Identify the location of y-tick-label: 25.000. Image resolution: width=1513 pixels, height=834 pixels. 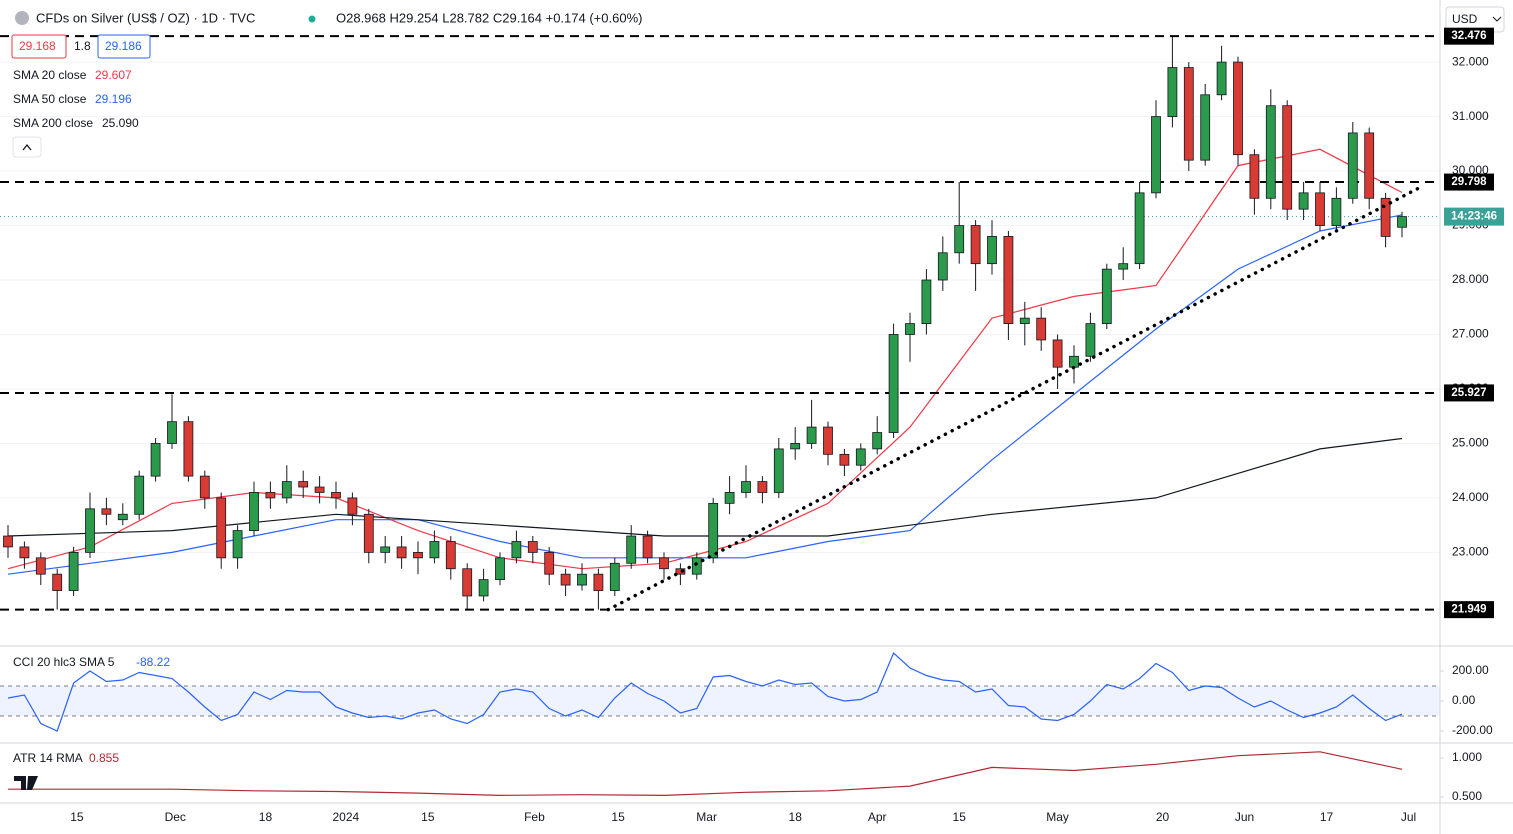
(1470, 443).